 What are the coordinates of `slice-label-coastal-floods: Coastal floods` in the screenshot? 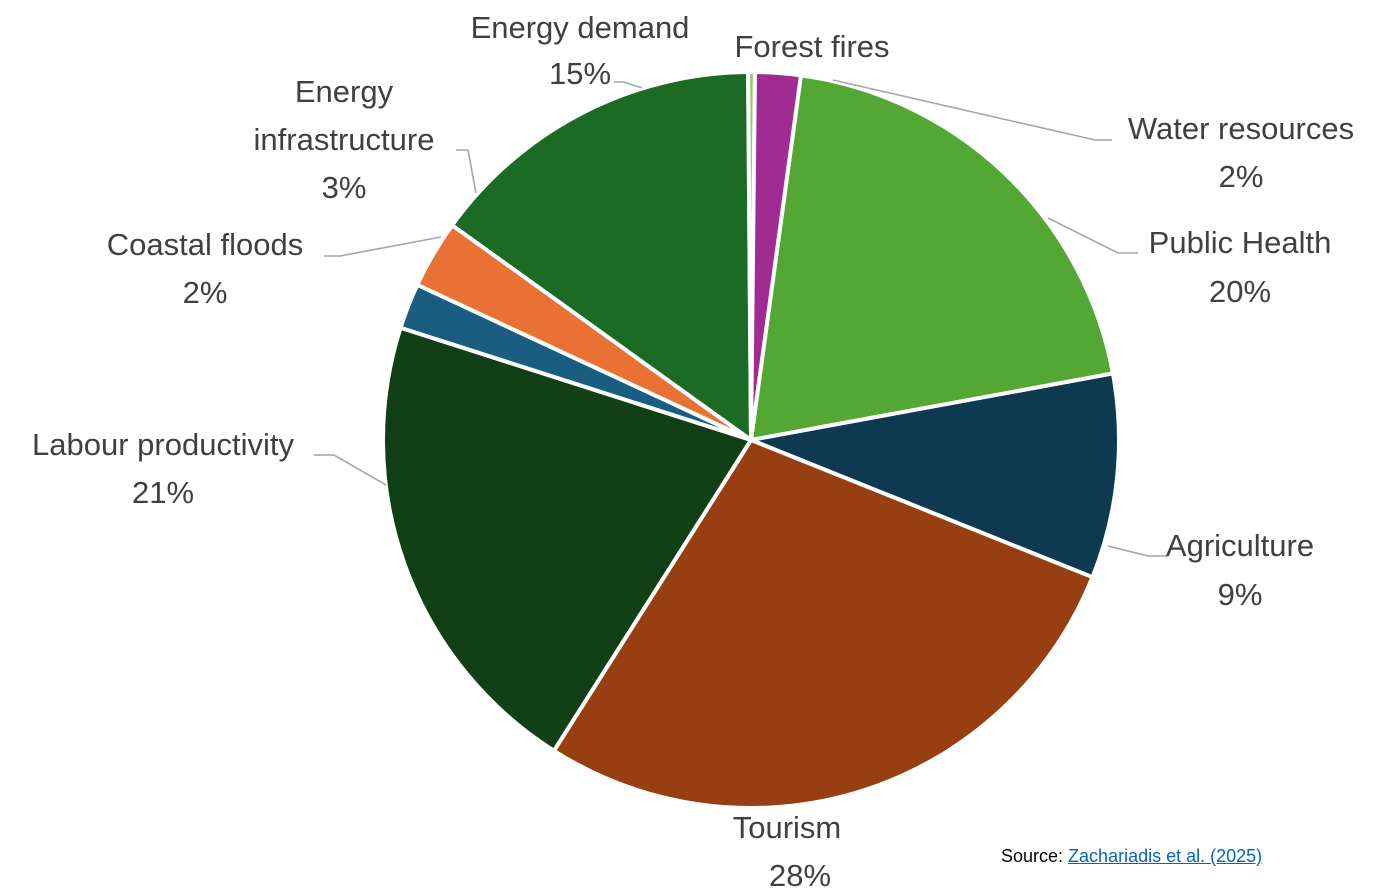 It's located at (205, 244).